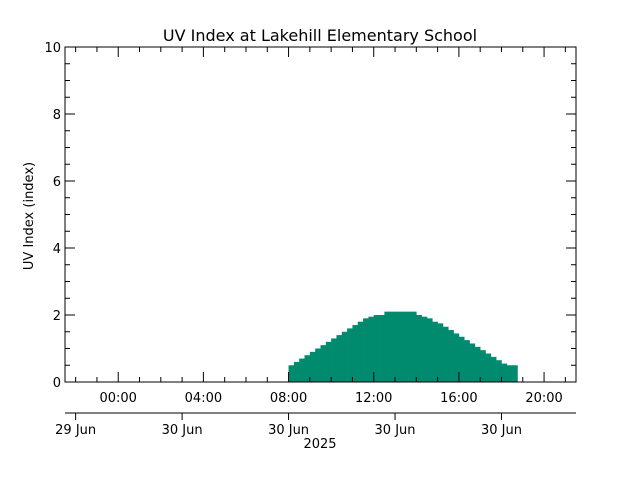  I want to click on chart-title: UV Index at Lakehill Elementary School, so click(320, 35).